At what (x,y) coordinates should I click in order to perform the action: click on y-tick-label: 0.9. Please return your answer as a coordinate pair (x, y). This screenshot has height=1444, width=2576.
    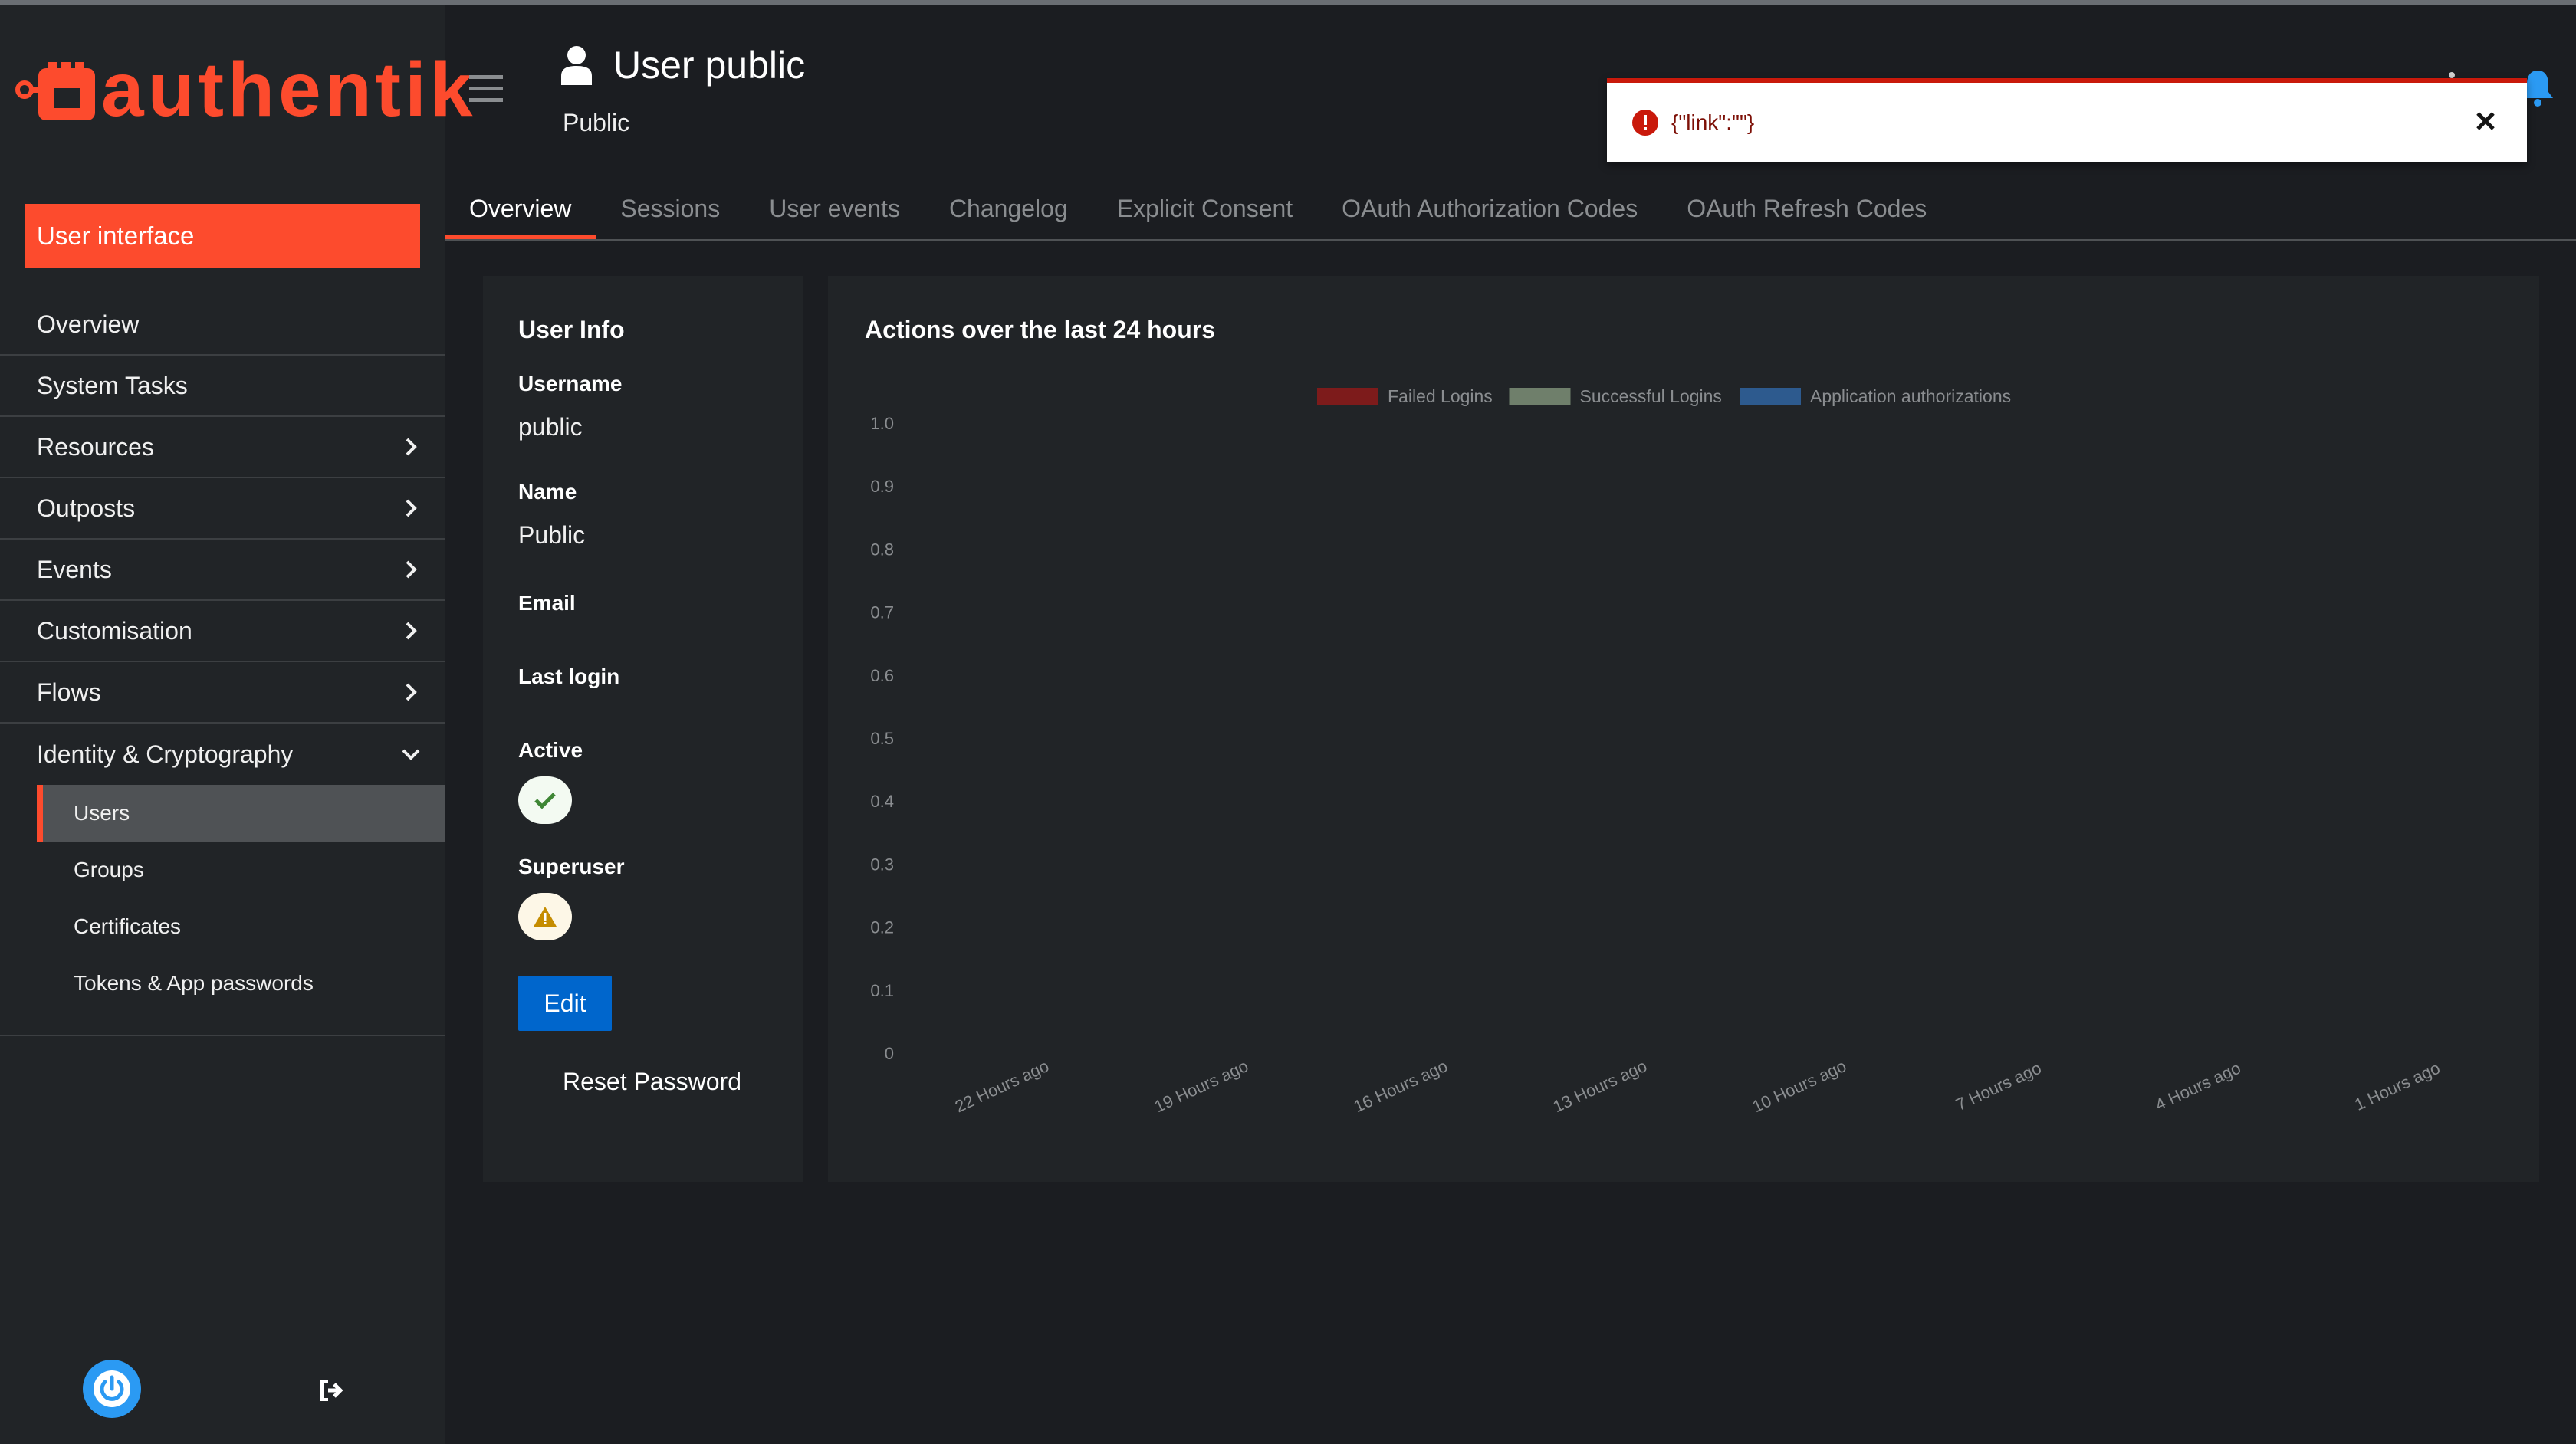
    Looking at the image, I should click on (882, 486).